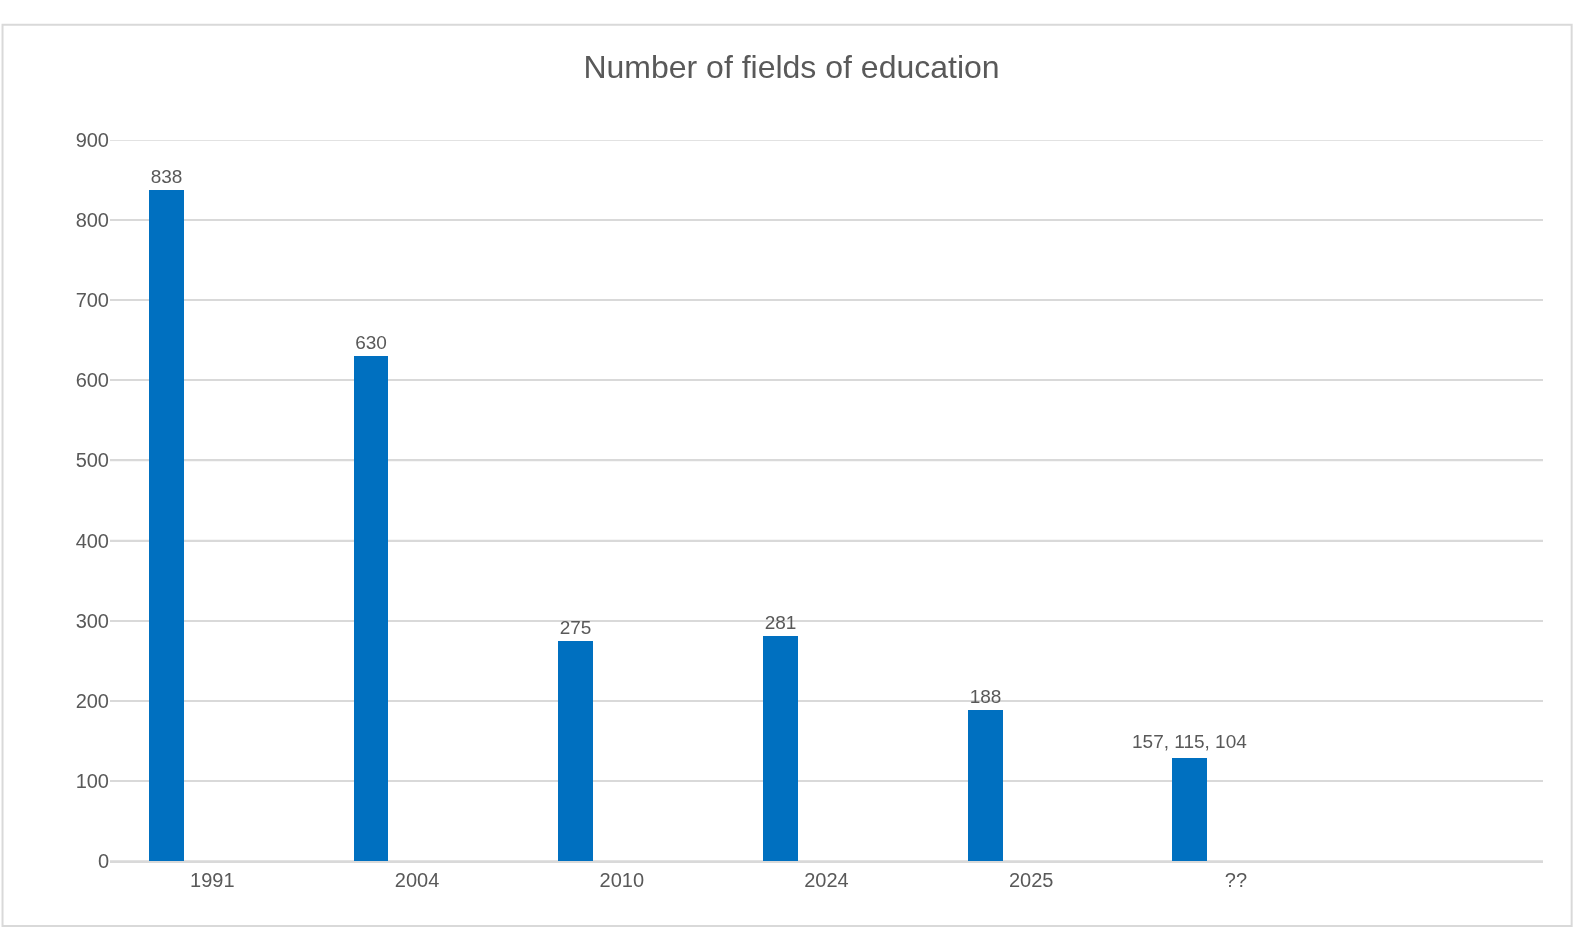  Describe the element at coordinates (622, 879) in the screenshot. I see `x-tick-label: 2010` at that location.